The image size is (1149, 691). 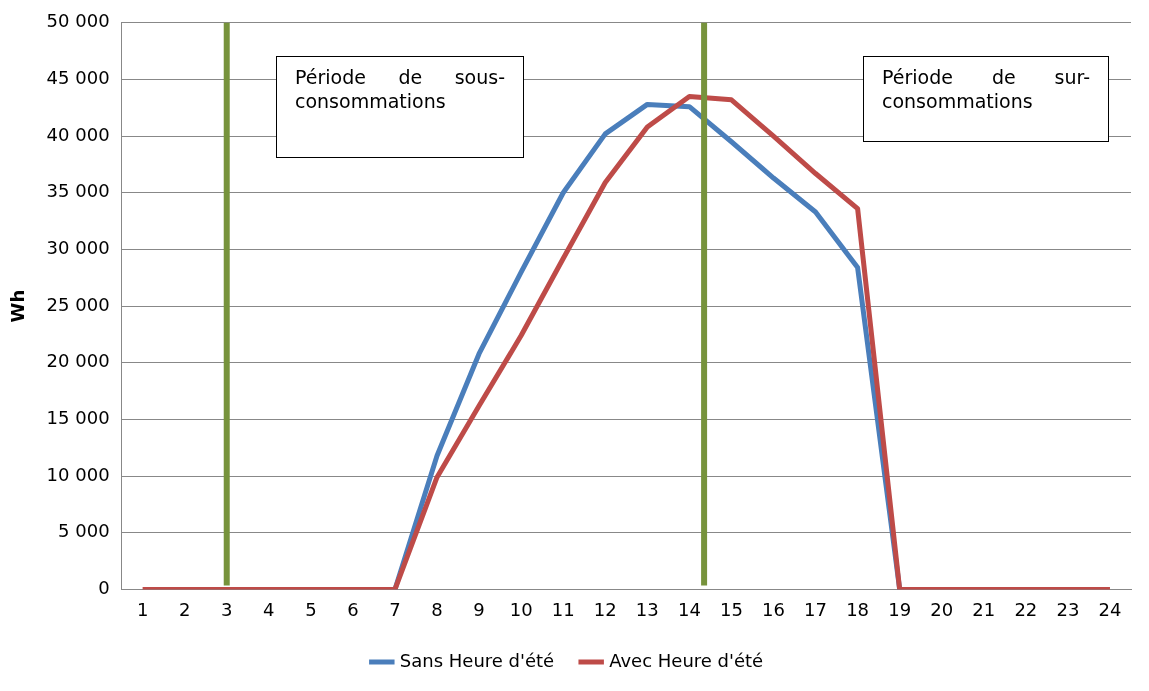 What do you see at coordinates (521, 609) in the screenshot?
I see `x-tick-label: 10` at bounding box center [521, 609].